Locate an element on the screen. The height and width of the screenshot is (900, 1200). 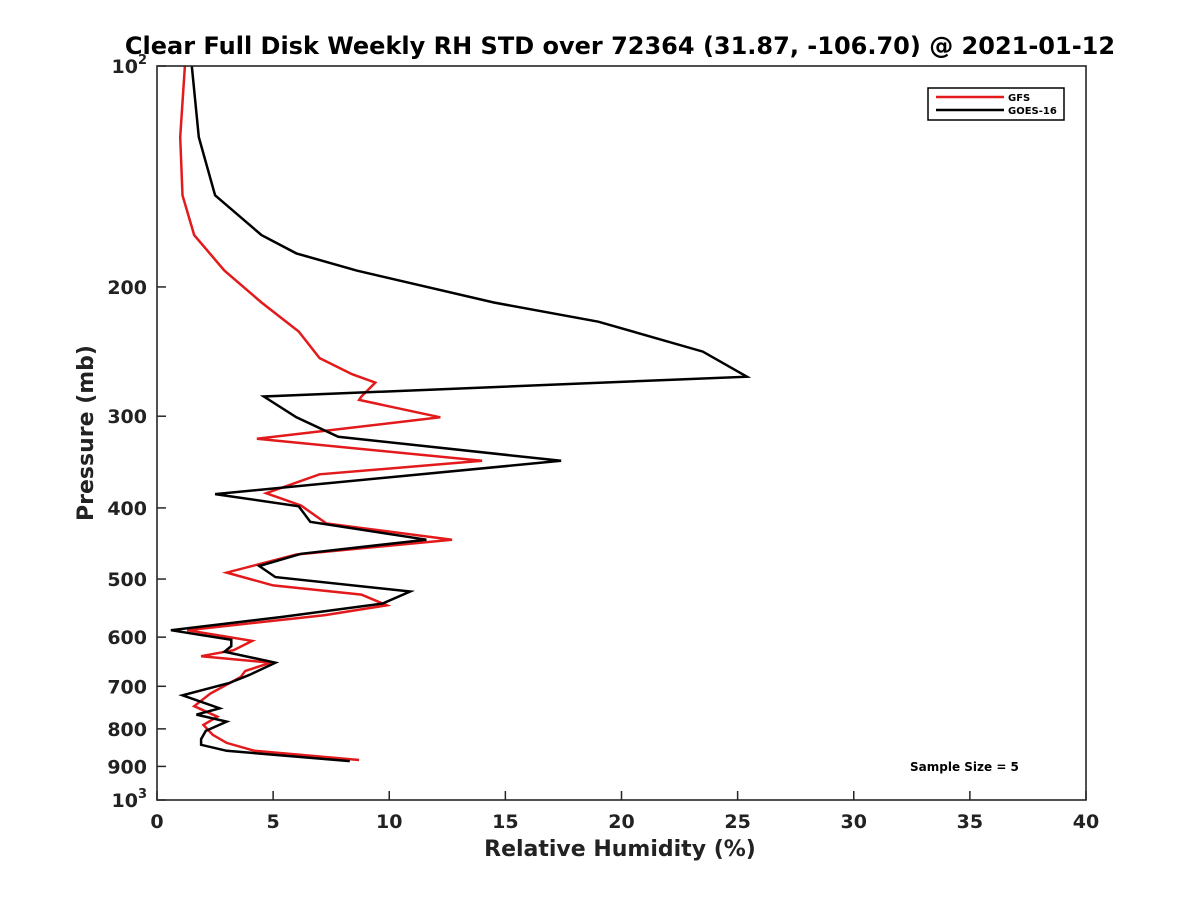
y-tick-label: 400 is located at coordinates (127, 509).